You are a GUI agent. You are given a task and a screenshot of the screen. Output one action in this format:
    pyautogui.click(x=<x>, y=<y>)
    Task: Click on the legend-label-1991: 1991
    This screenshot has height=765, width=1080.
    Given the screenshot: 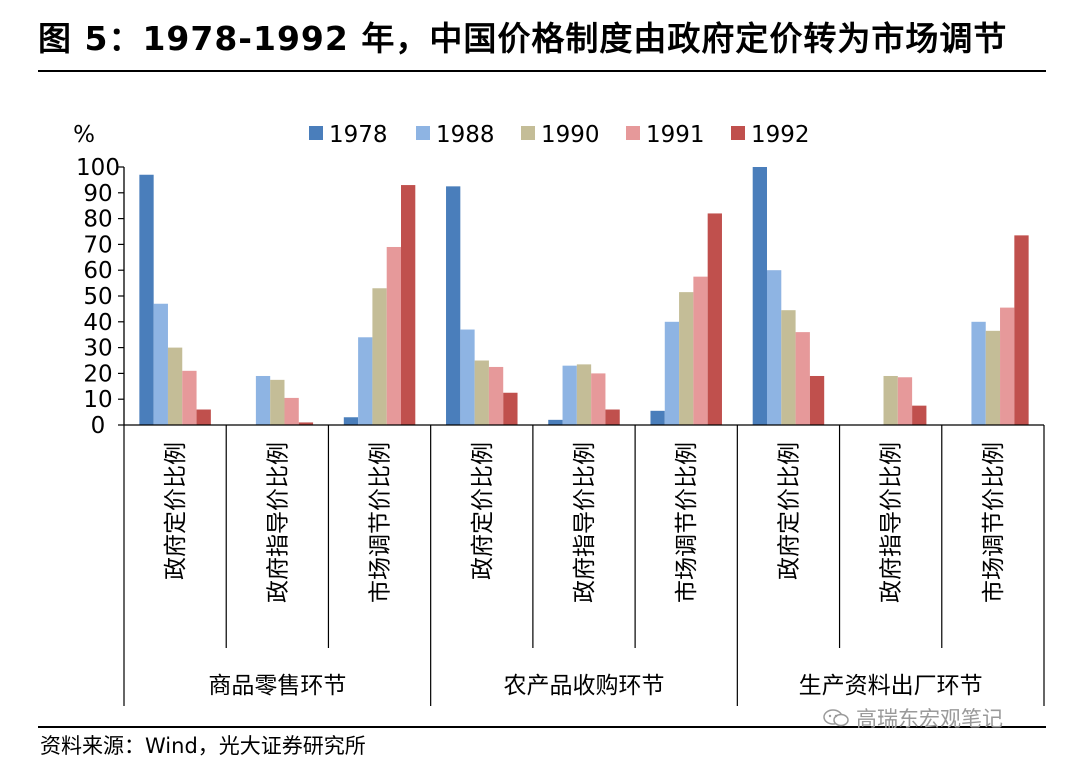 What is the action you would take?
    pyautogui.click(x=675, y=135)
    